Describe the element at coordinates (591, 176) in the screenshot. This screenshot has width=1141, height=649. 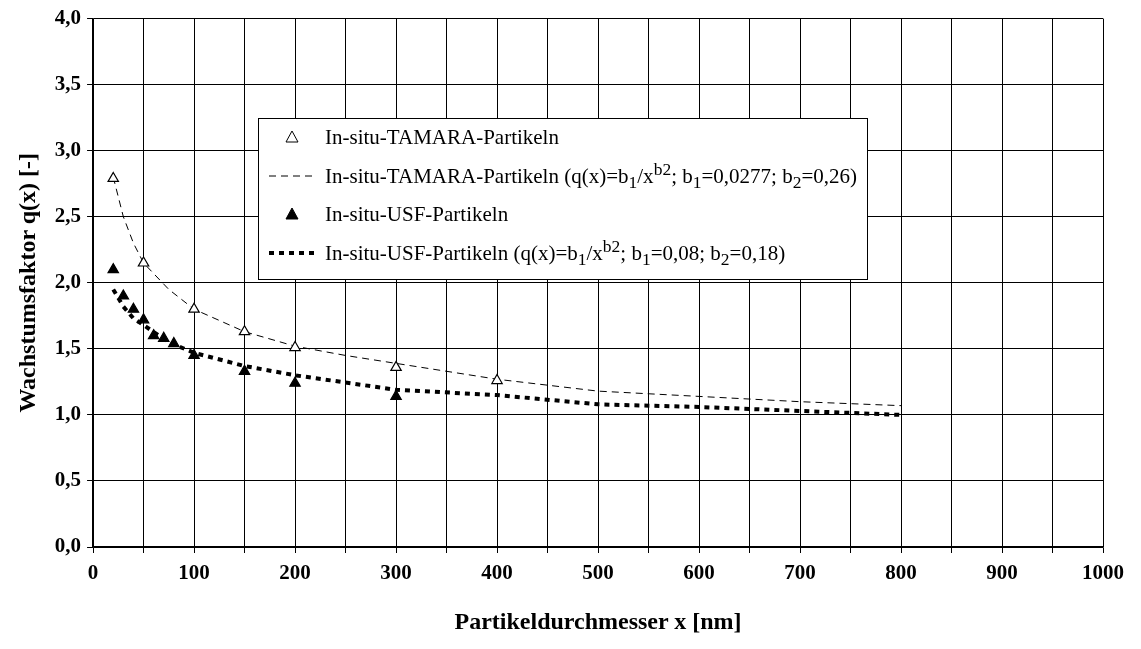
I see `text: In-situ-TAMARA-Partikeln (q(x)=b$_{1}$/x$^{b2}$; b$_{1}$=0,0277; b$_{2}$=0,26)` at that location.